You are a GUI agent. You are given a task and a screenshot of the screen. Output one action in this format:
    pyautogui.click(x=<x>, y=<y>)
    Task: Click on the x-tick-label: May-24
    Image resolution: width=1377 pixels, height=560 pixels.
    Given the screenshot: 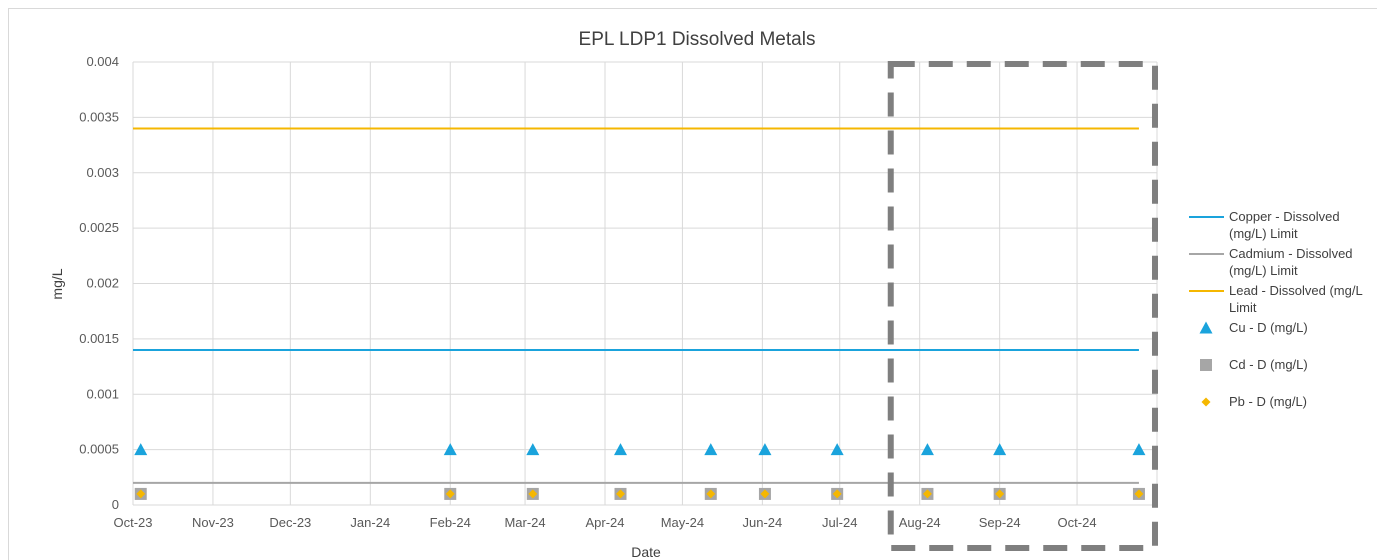 What is the action you would take?
    pyautogui.click(x=682, y=522)
    